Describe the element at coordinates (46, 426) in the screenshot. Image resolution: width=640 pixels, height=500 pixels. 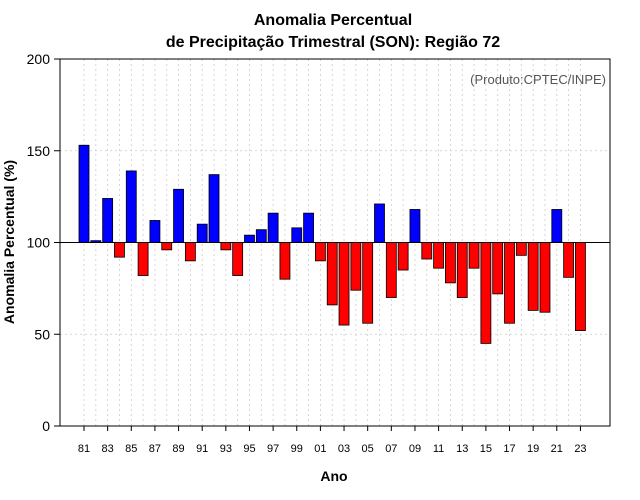
I see `y-tick-label: 0` at that location.